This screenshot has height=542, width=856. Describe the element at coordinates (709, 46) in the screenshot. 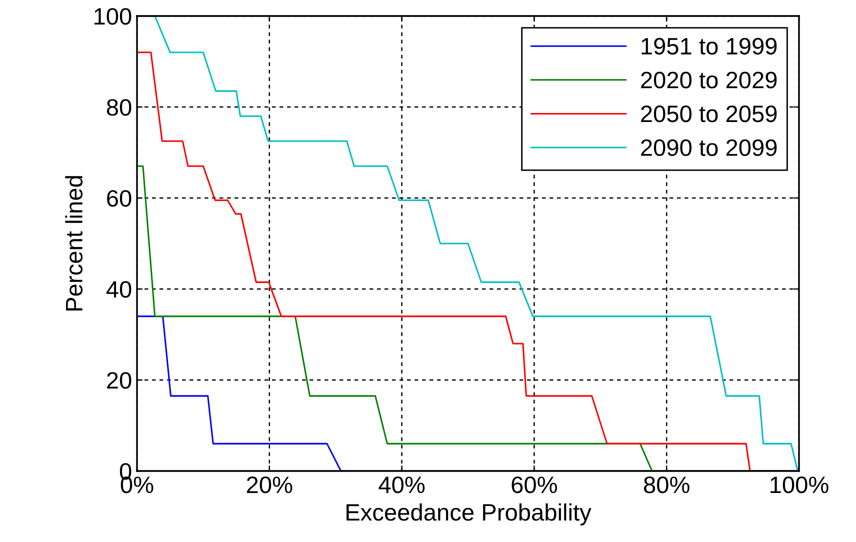

I see `legend-label: 1951 to 1999` at that location.